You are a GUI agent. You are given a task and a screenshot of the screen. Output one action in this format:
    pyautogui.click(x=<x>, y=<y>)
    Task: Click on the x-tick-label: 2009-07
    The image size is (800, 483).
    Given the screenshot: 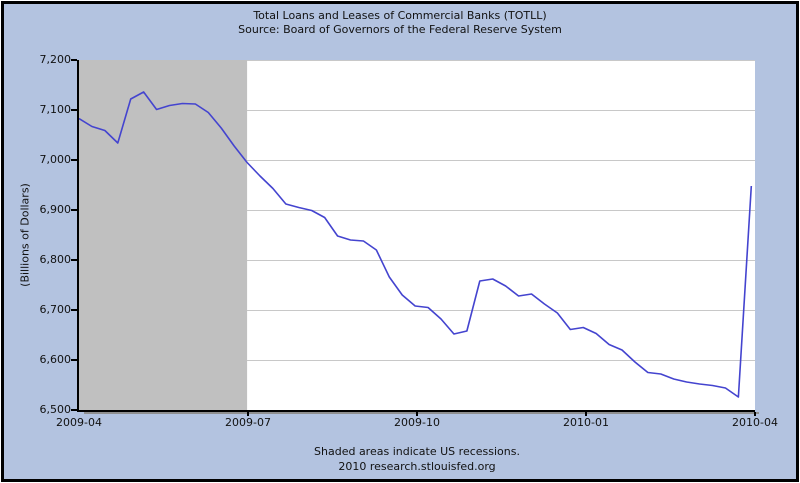 What is the action you would take?
    pyautogui.click(x=248, y=422)
    